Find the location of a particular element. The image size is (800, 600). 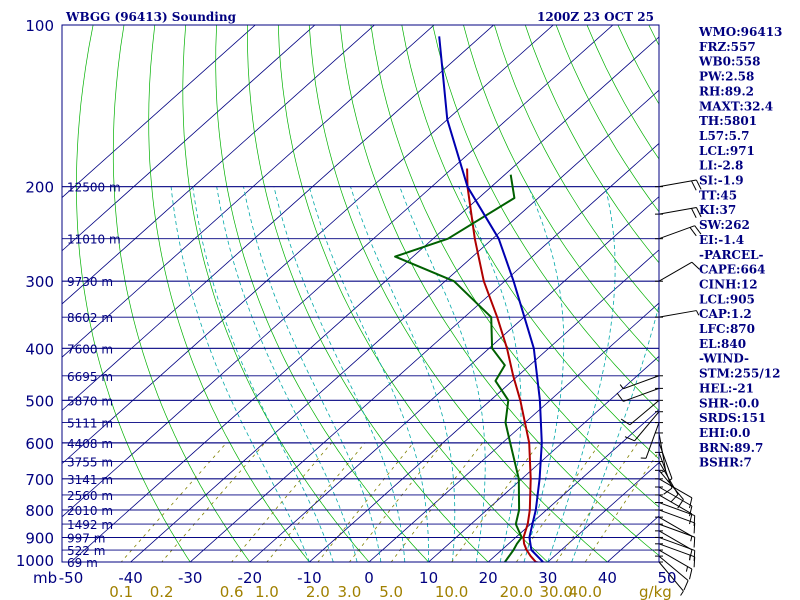

index-entry: L57:5.7 is located at coordinates (724, 136).